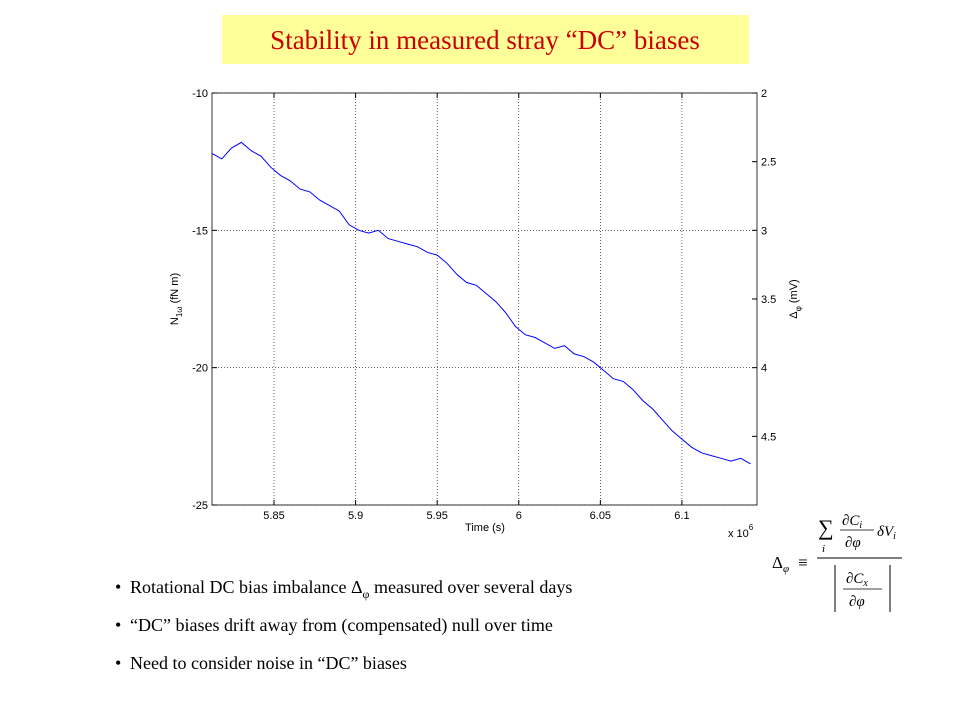 Image resolution: width=960 pixels, height=720 pixels. What do you see at coordinates (436, 516) in the screenshot?
I see `x-tick-label: 5.95` at bounding box center [436, 516].